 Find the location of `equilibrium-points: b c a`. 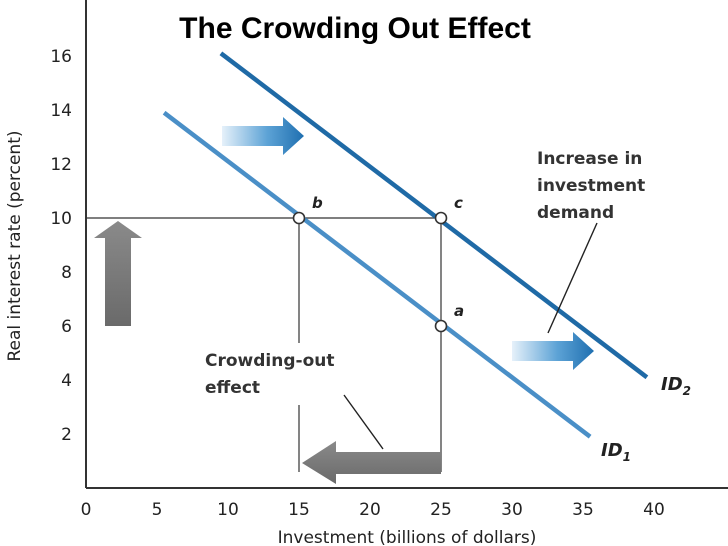

equilibrium-points: b c a is located at coordinates (378, 263).